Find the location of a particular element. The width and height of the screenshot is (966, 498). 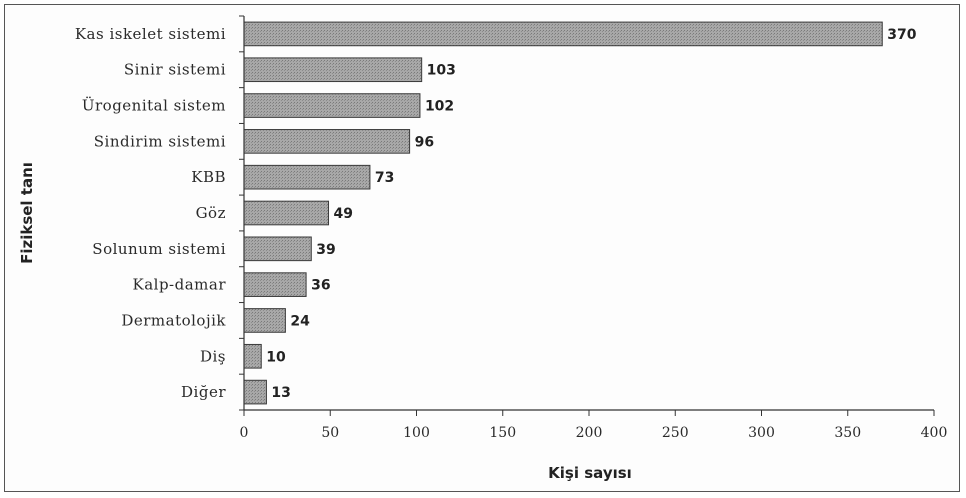

value-label: 103 is located at coordinates (441, 71).